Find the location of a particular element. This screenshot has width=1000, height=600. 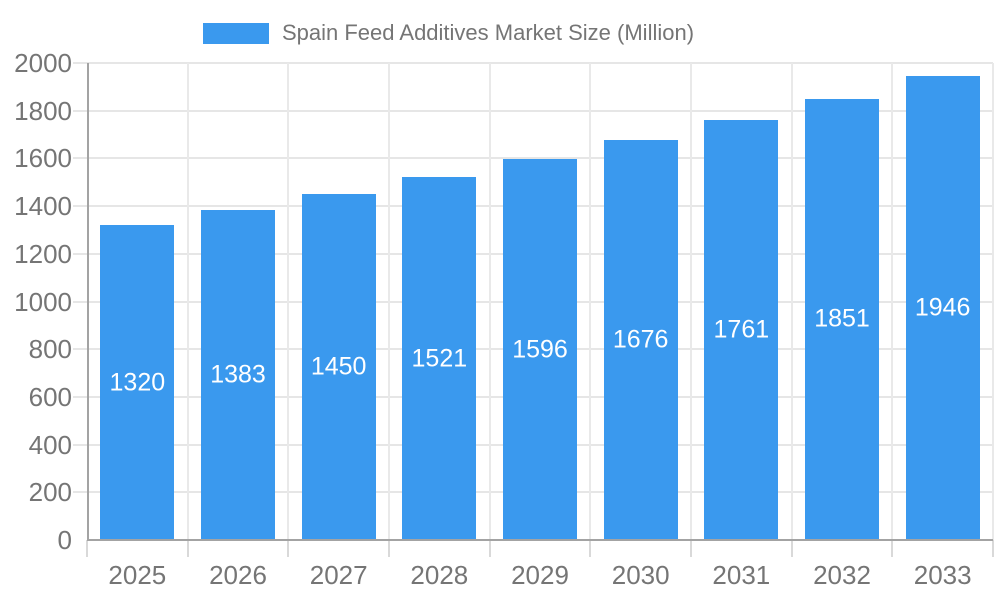

x-axis-tick-label: 2027 is located at coordinates (338, 575).